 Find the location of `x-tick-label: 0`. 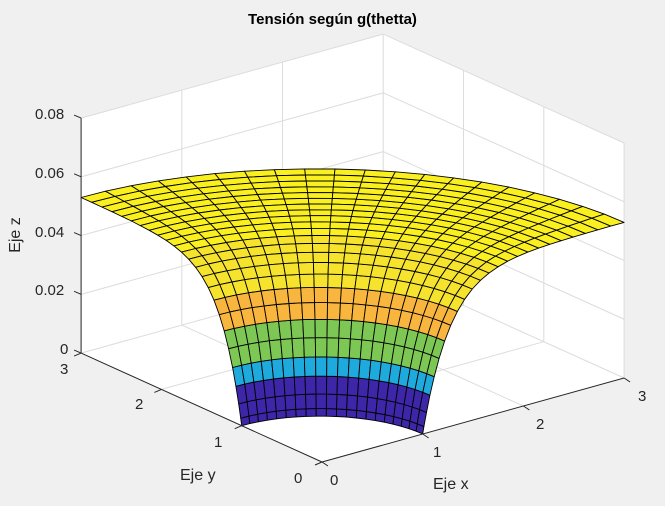

x-tick-label: 0 is located at coordinates (334, 480).